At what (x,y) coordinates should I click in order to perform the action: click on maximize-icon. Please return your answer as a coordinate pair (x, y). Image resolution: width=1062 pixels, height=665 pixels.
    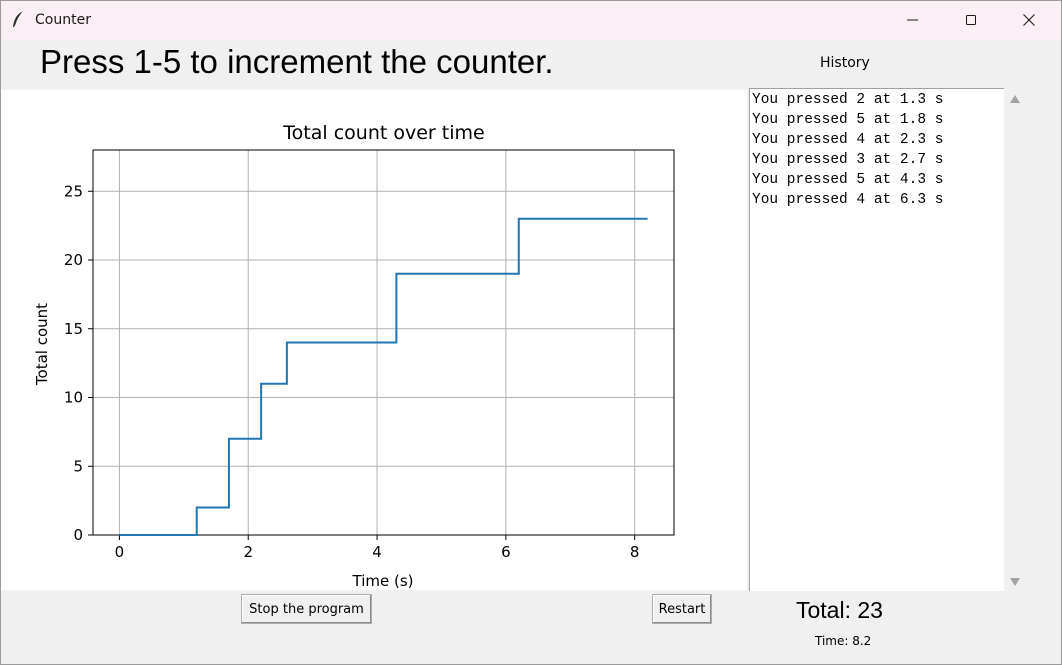
    Looking at the image, I should click on (971, 20).